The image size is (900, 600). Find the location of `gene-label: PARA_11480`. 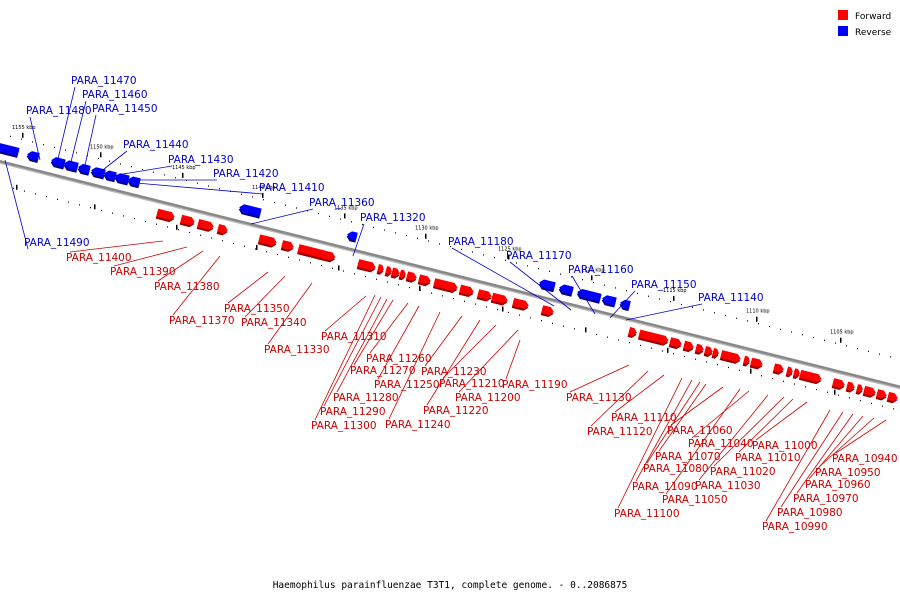

gene-label: PARA_11480 is located at coordinates (59, 111).